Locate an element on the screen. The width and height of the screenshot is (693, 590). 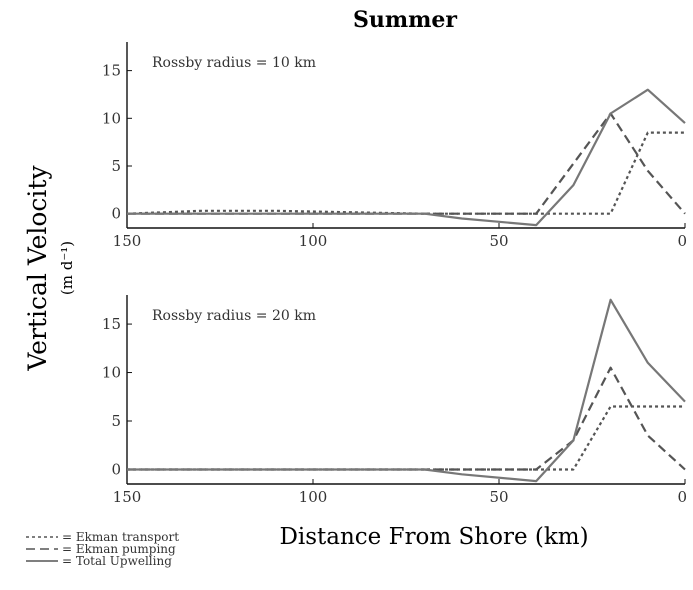
rossby-radius-annotation: Rossby radius = 10 km is located at coordinates (234, 63).